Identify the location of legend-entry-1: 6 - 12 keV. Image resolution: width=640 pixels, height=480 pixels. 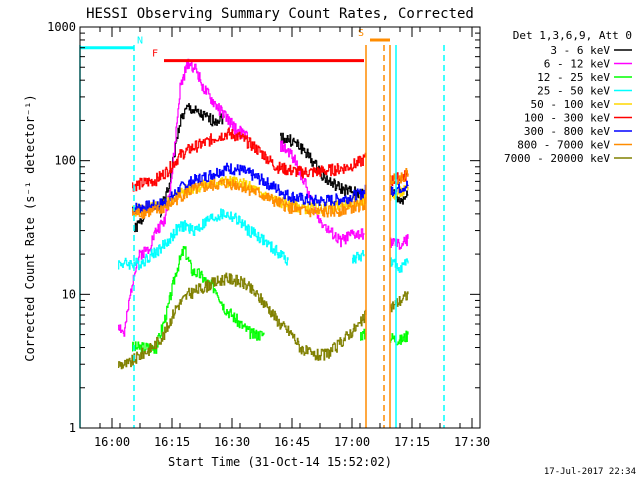
(577, 64).